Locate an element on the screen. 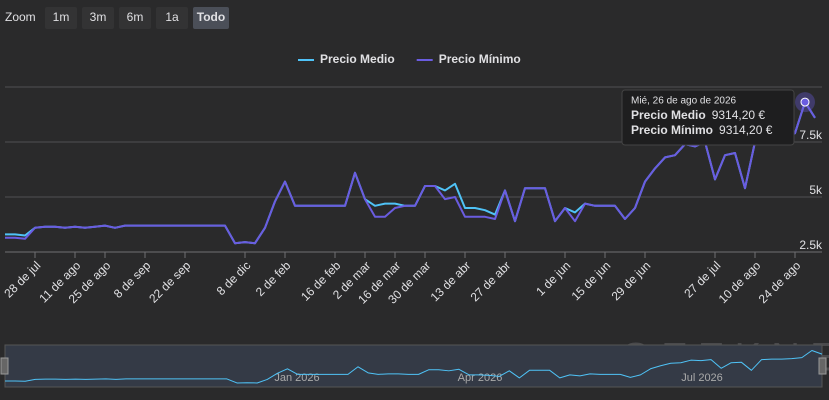  x-tick-label: 1 de jun is located at coordinates (553, 278).